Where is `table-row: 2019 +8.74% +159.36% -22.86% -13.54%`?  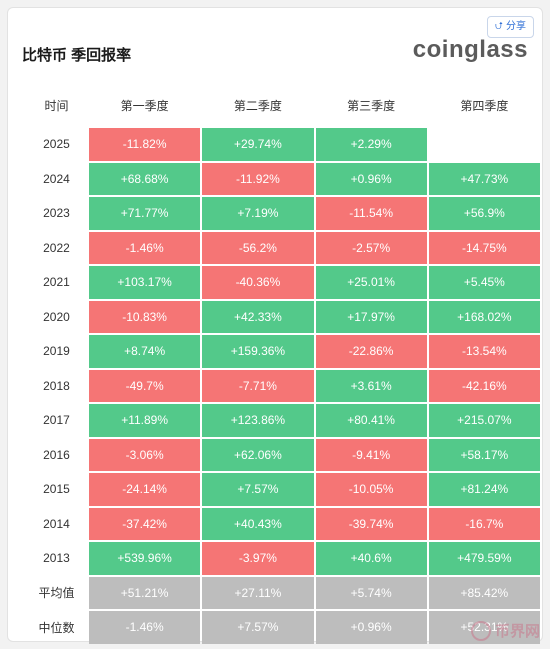
table-row: 2019 +8.74% +159.36% -22.86% -13.54% is located at coordinates (283, 351).